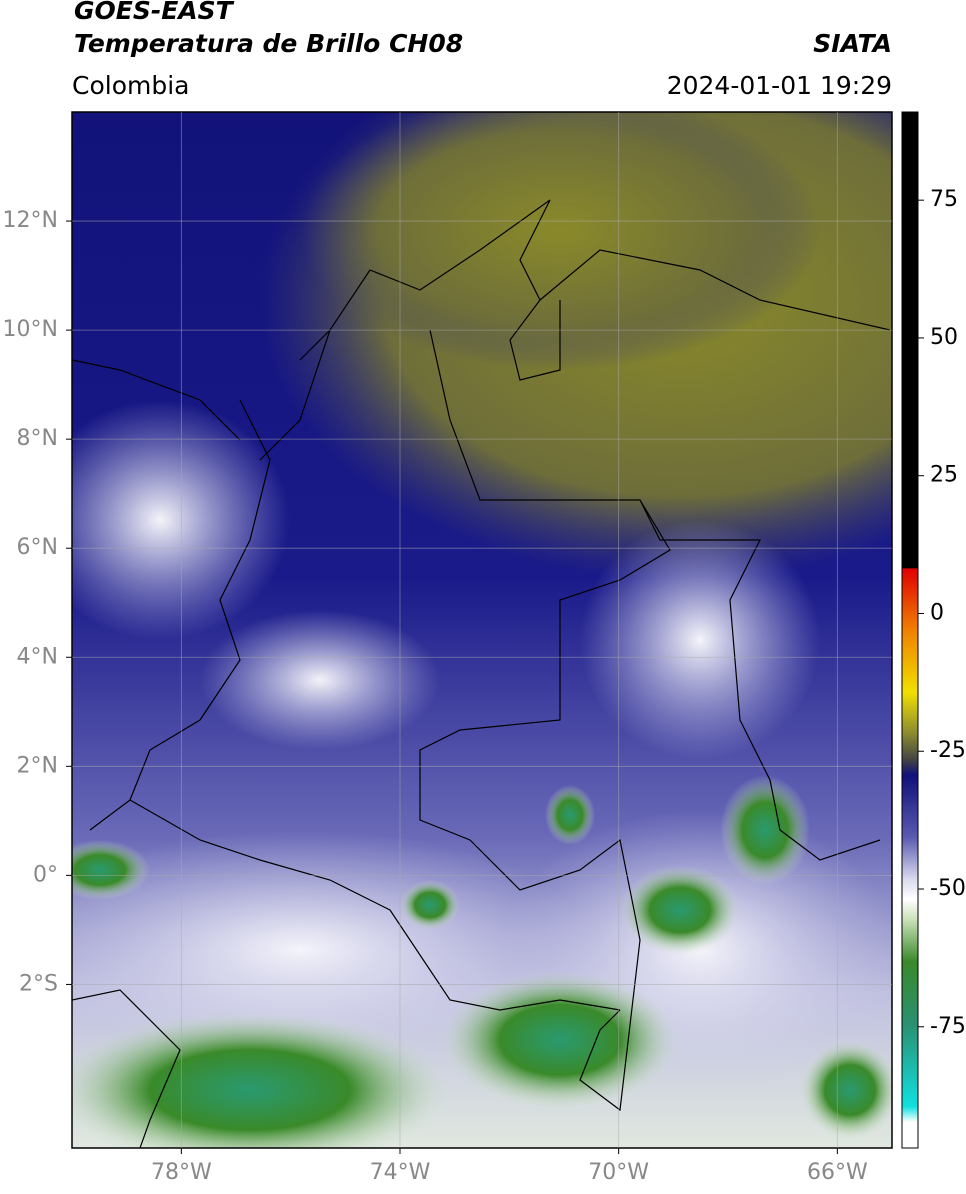  Describe the element at coordinates (154, 12) in the screenshot. I see `title: GOES-EAST` at that location.